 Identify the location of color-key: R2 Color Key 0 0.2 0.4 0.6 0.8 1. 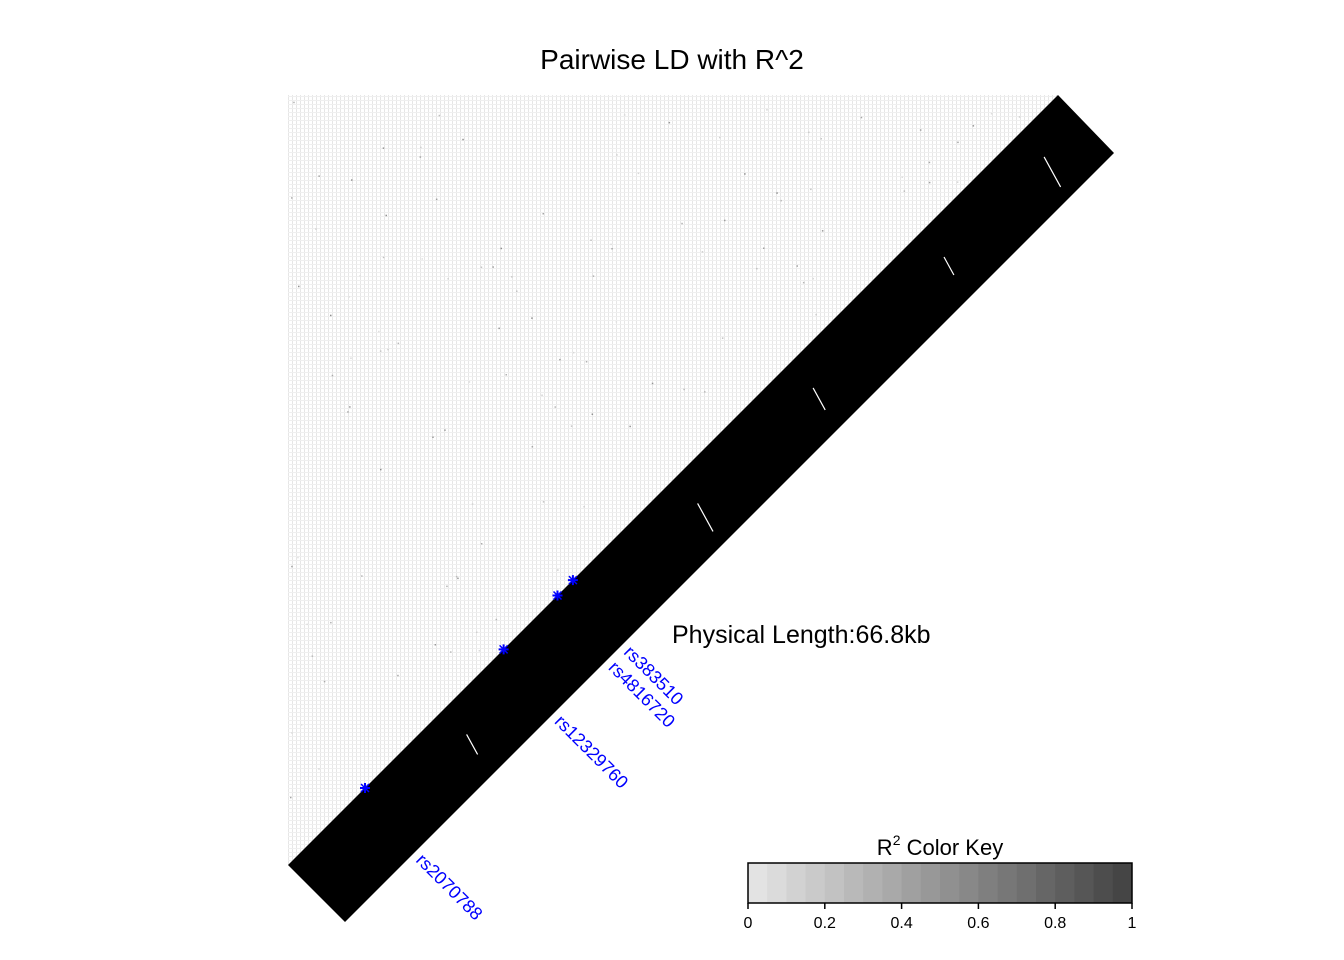
(940, 882).